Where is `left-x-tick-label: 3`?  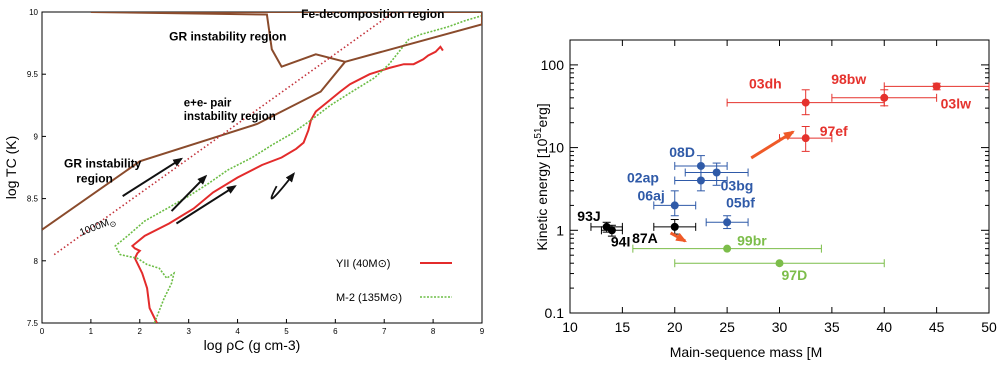
left-x-tick-label: 3 is located at coordinates (188, 331).